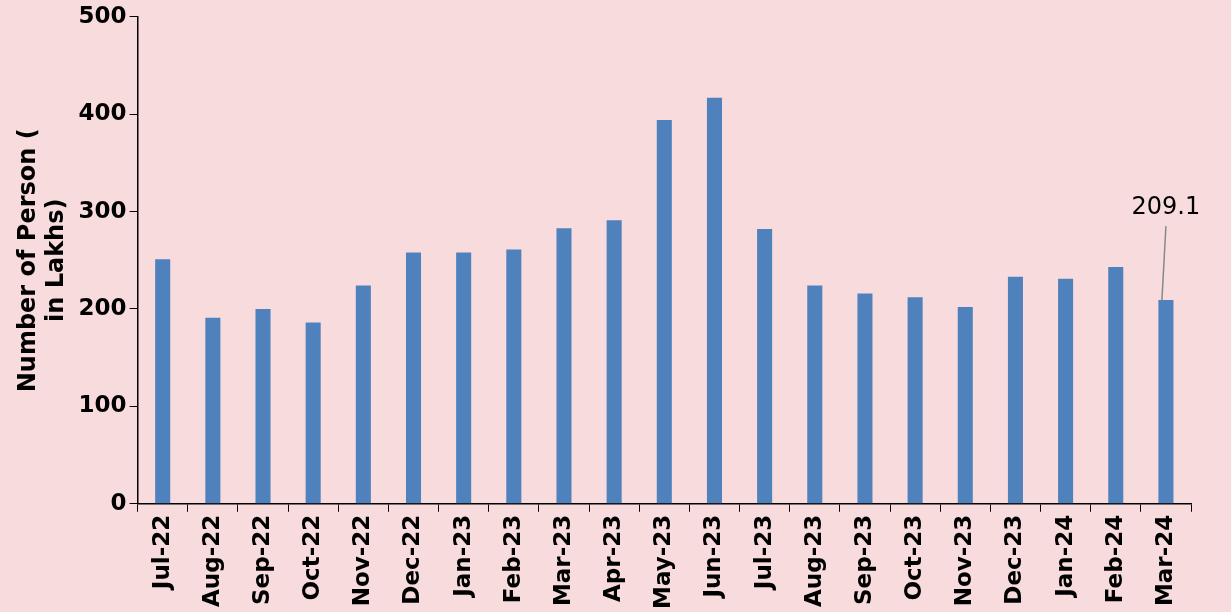 This screenshot has height=612, width=1231. I want to click on x-tick-label: May-23, so click(662, 561).